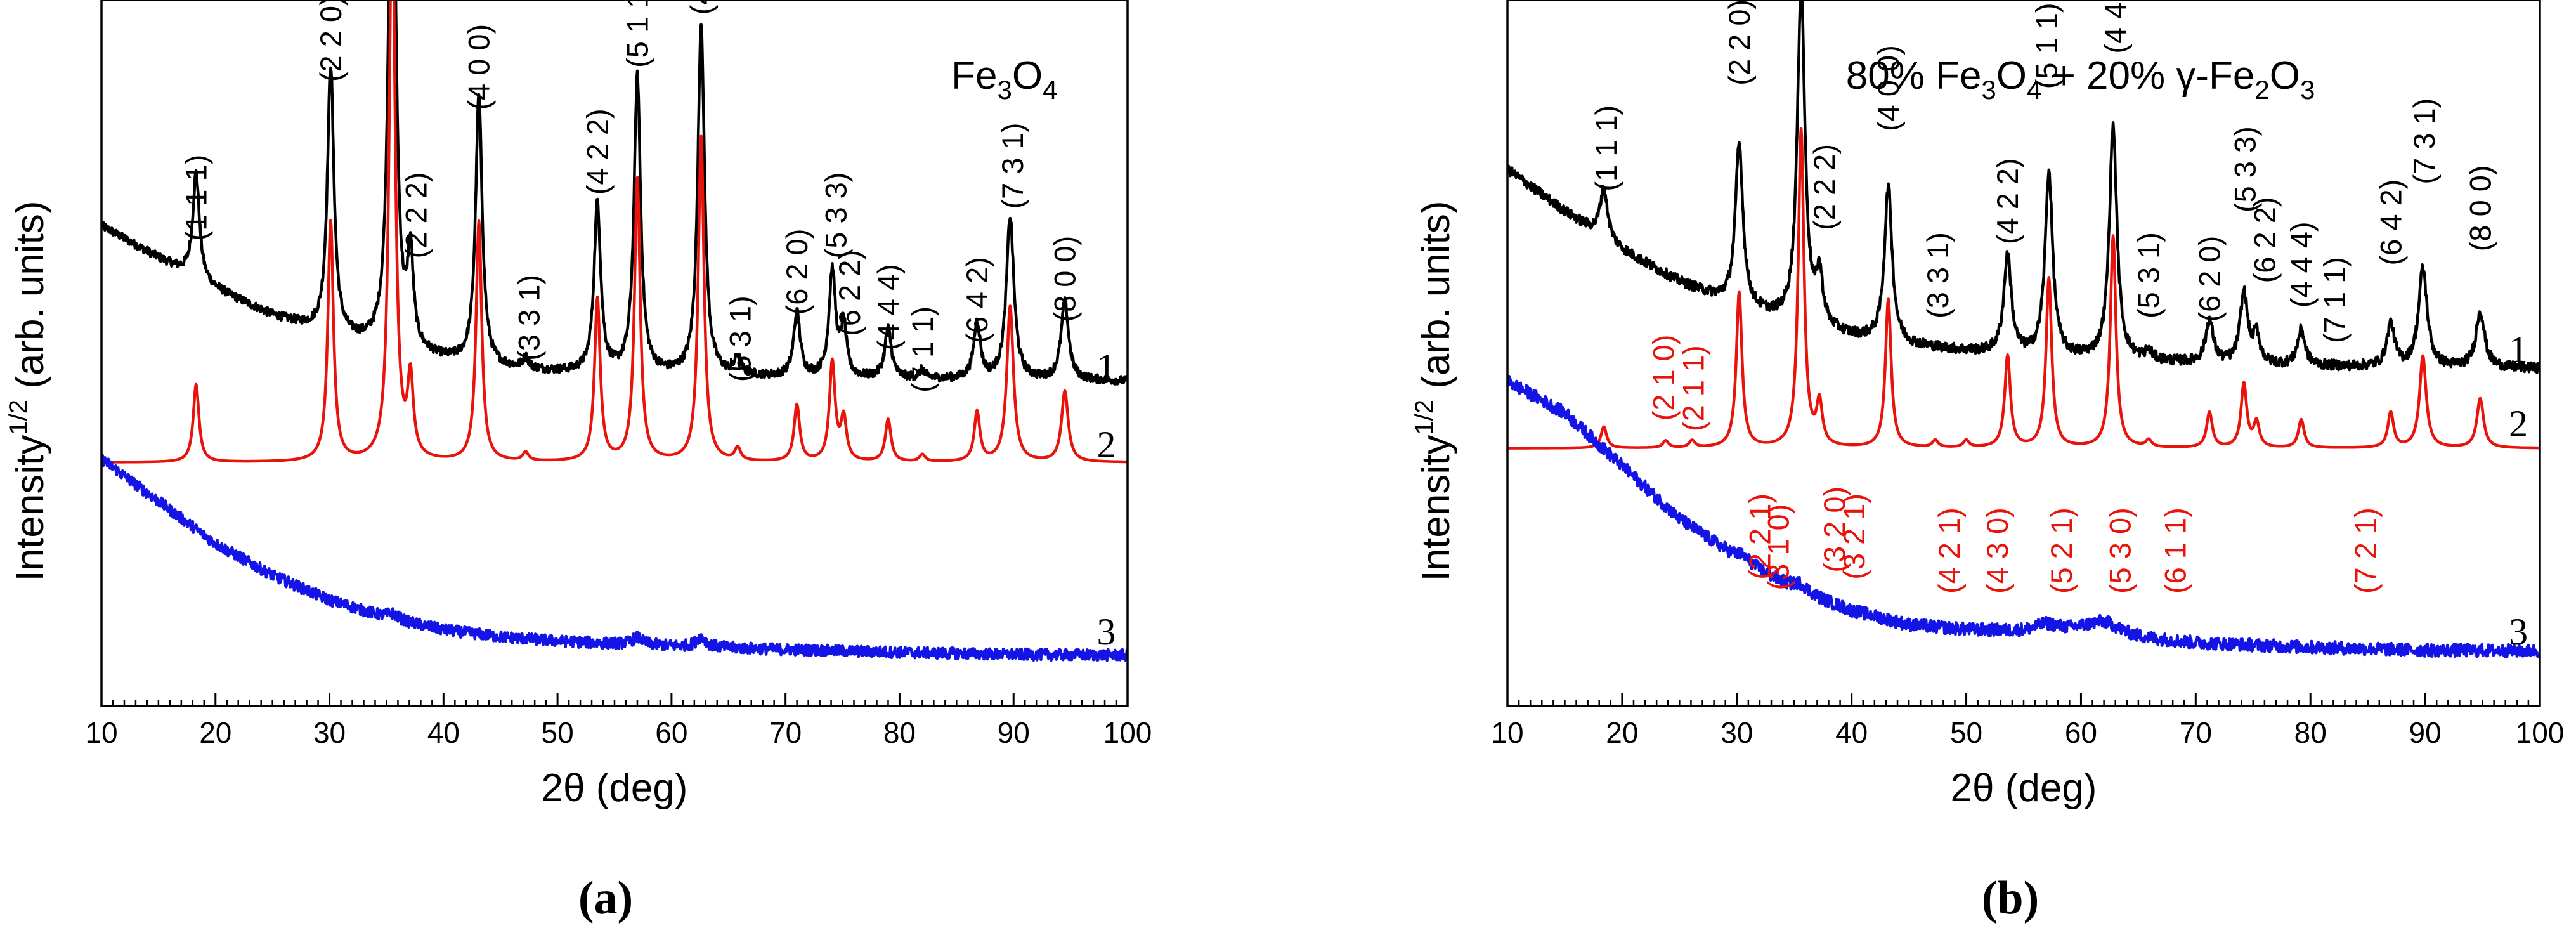 The image size is (2576, 928). I want to click on hkl-label: (2 2 1), so click(1760, 536).